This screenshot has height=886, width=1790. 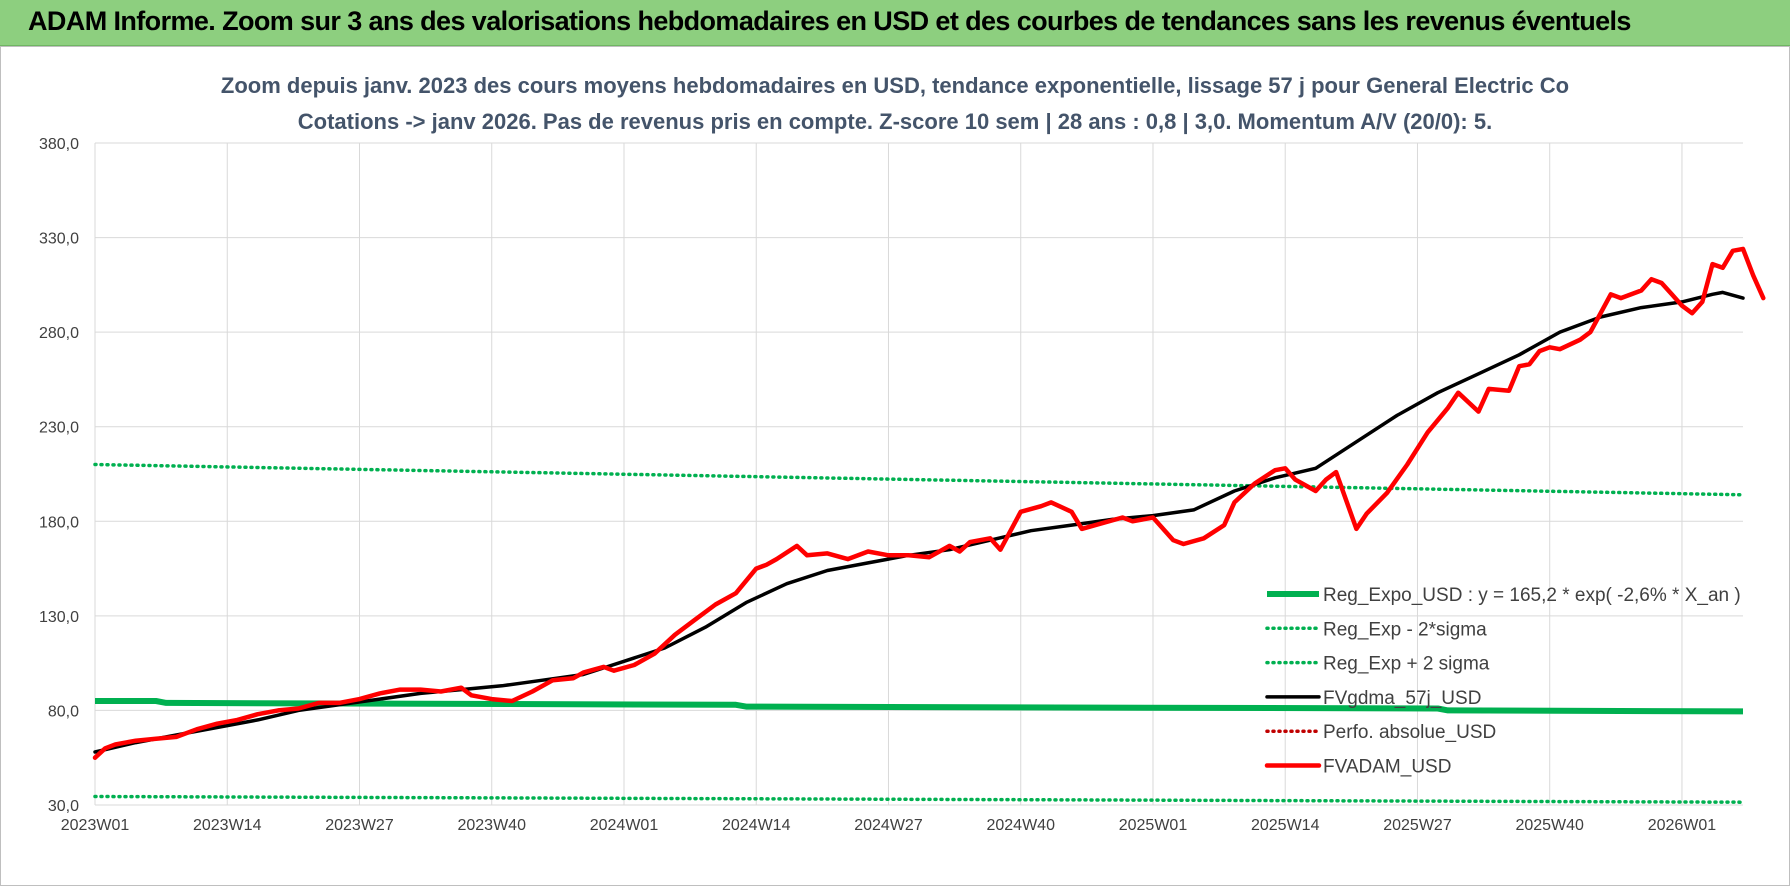 I want to click on x-tick-label: 2026W01, so click(x=1682, y=825).